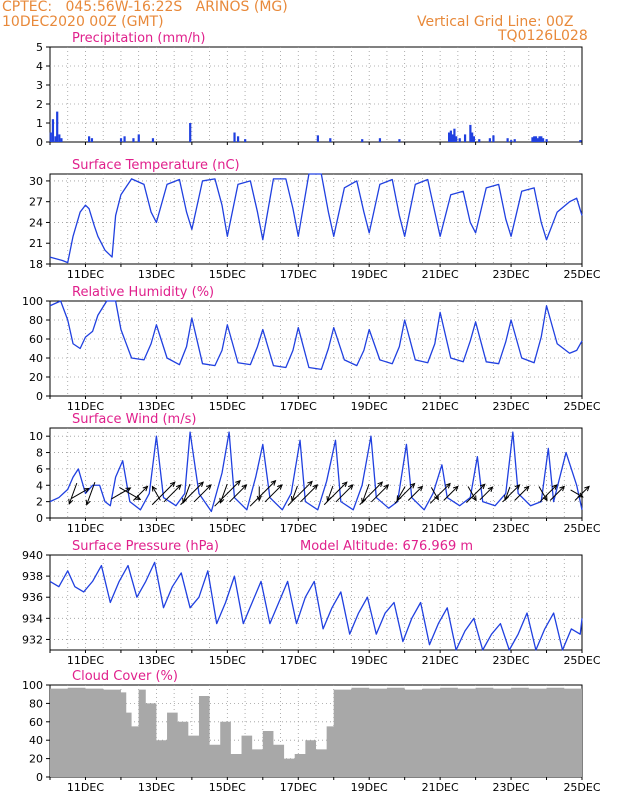 This screenshot has width=618, height=800. Describe the element at coordinates (83, 22) in the screenshot. I see `header-init-time: 10DEC2020 00Z (GMT)` at that location.